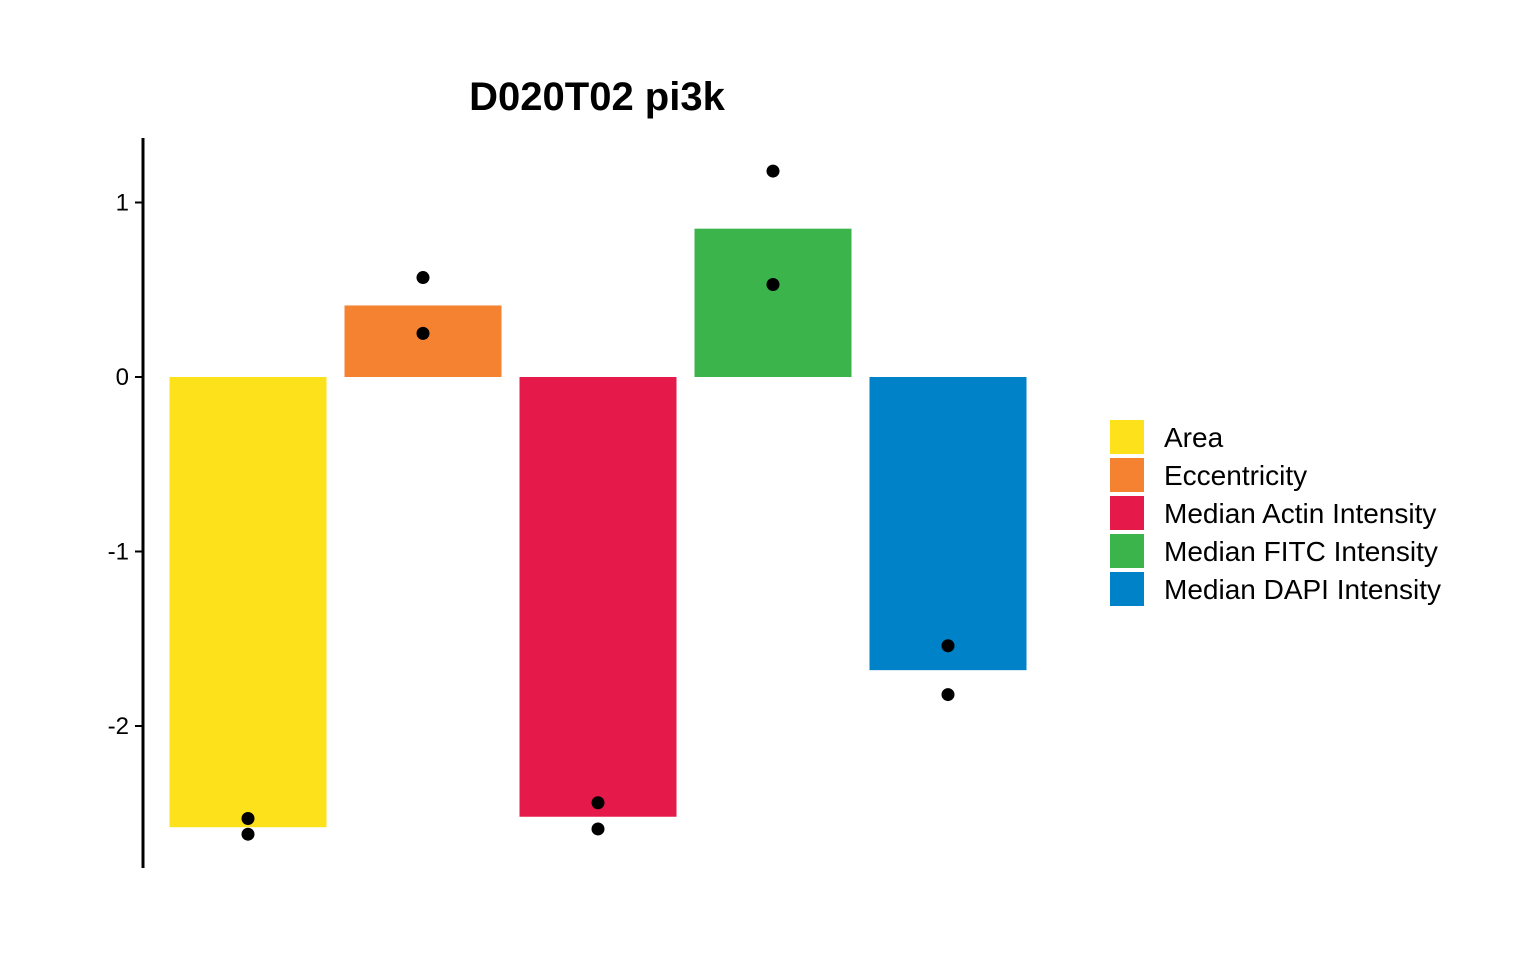 The image size is (1536, 960). I want to click on legend-label: Median DAPI Intensity, so click(1302, 589).